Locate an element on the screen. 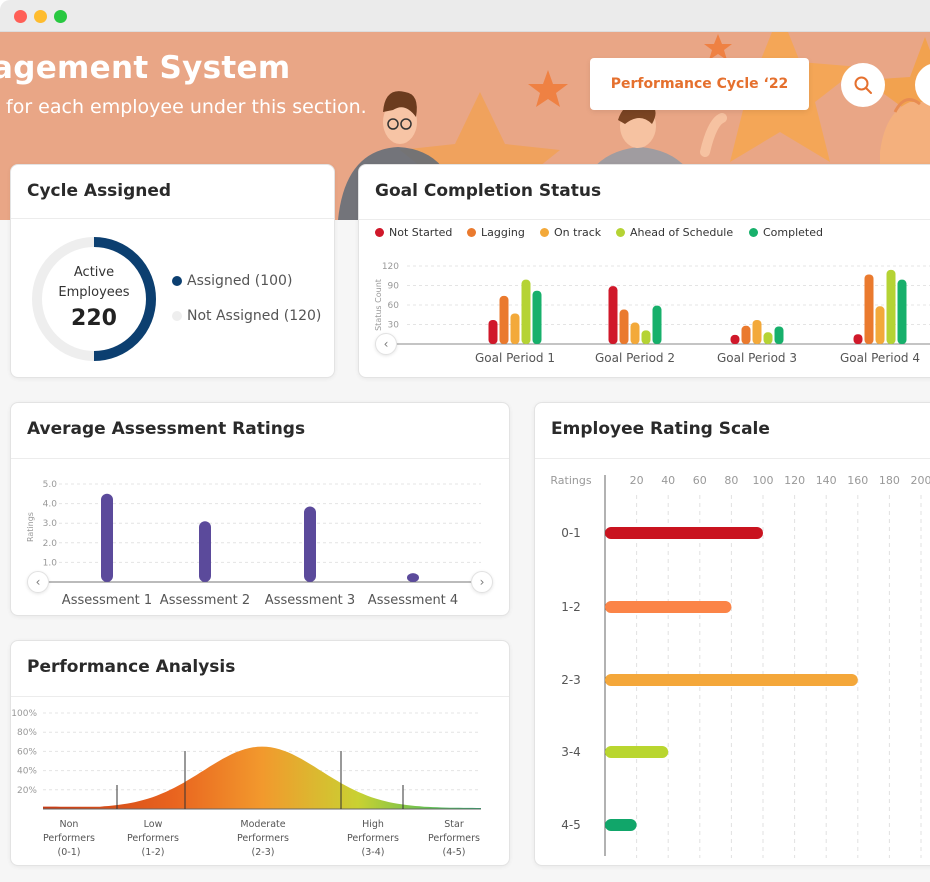  donut-assigned-arc is located at coordinates (124, 299).